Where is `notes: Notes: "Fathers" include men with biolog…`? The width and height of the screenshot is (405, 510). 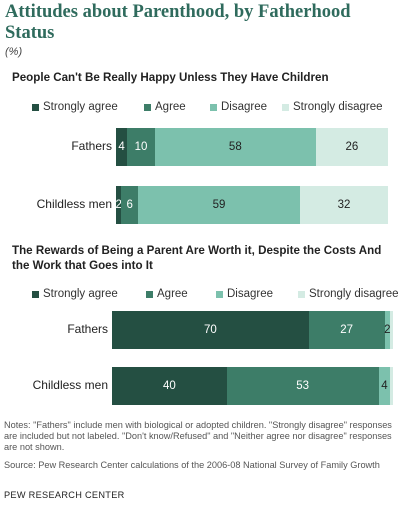
notes: Notes: "Fathers" include men with biolog… is located at coordinates (198, 436).